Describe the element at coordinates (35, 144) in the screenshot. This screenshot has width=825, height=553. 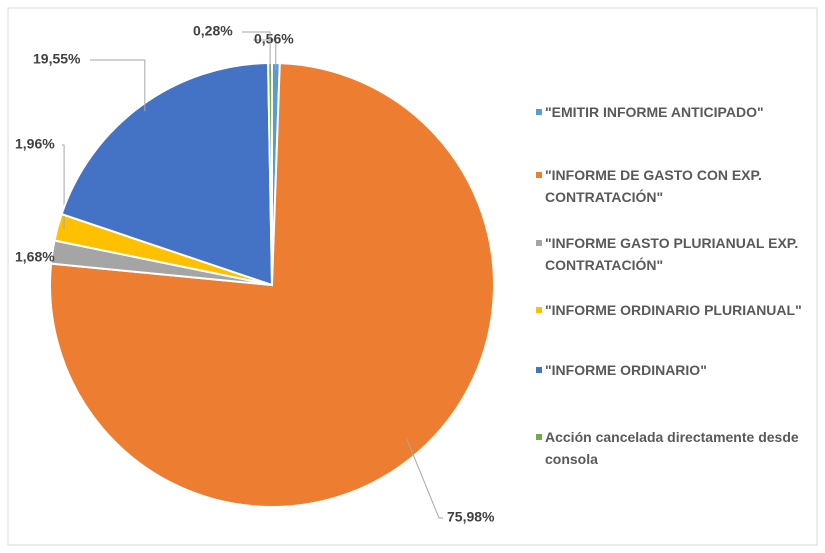
I see `data-label: 1,96%` at that location.